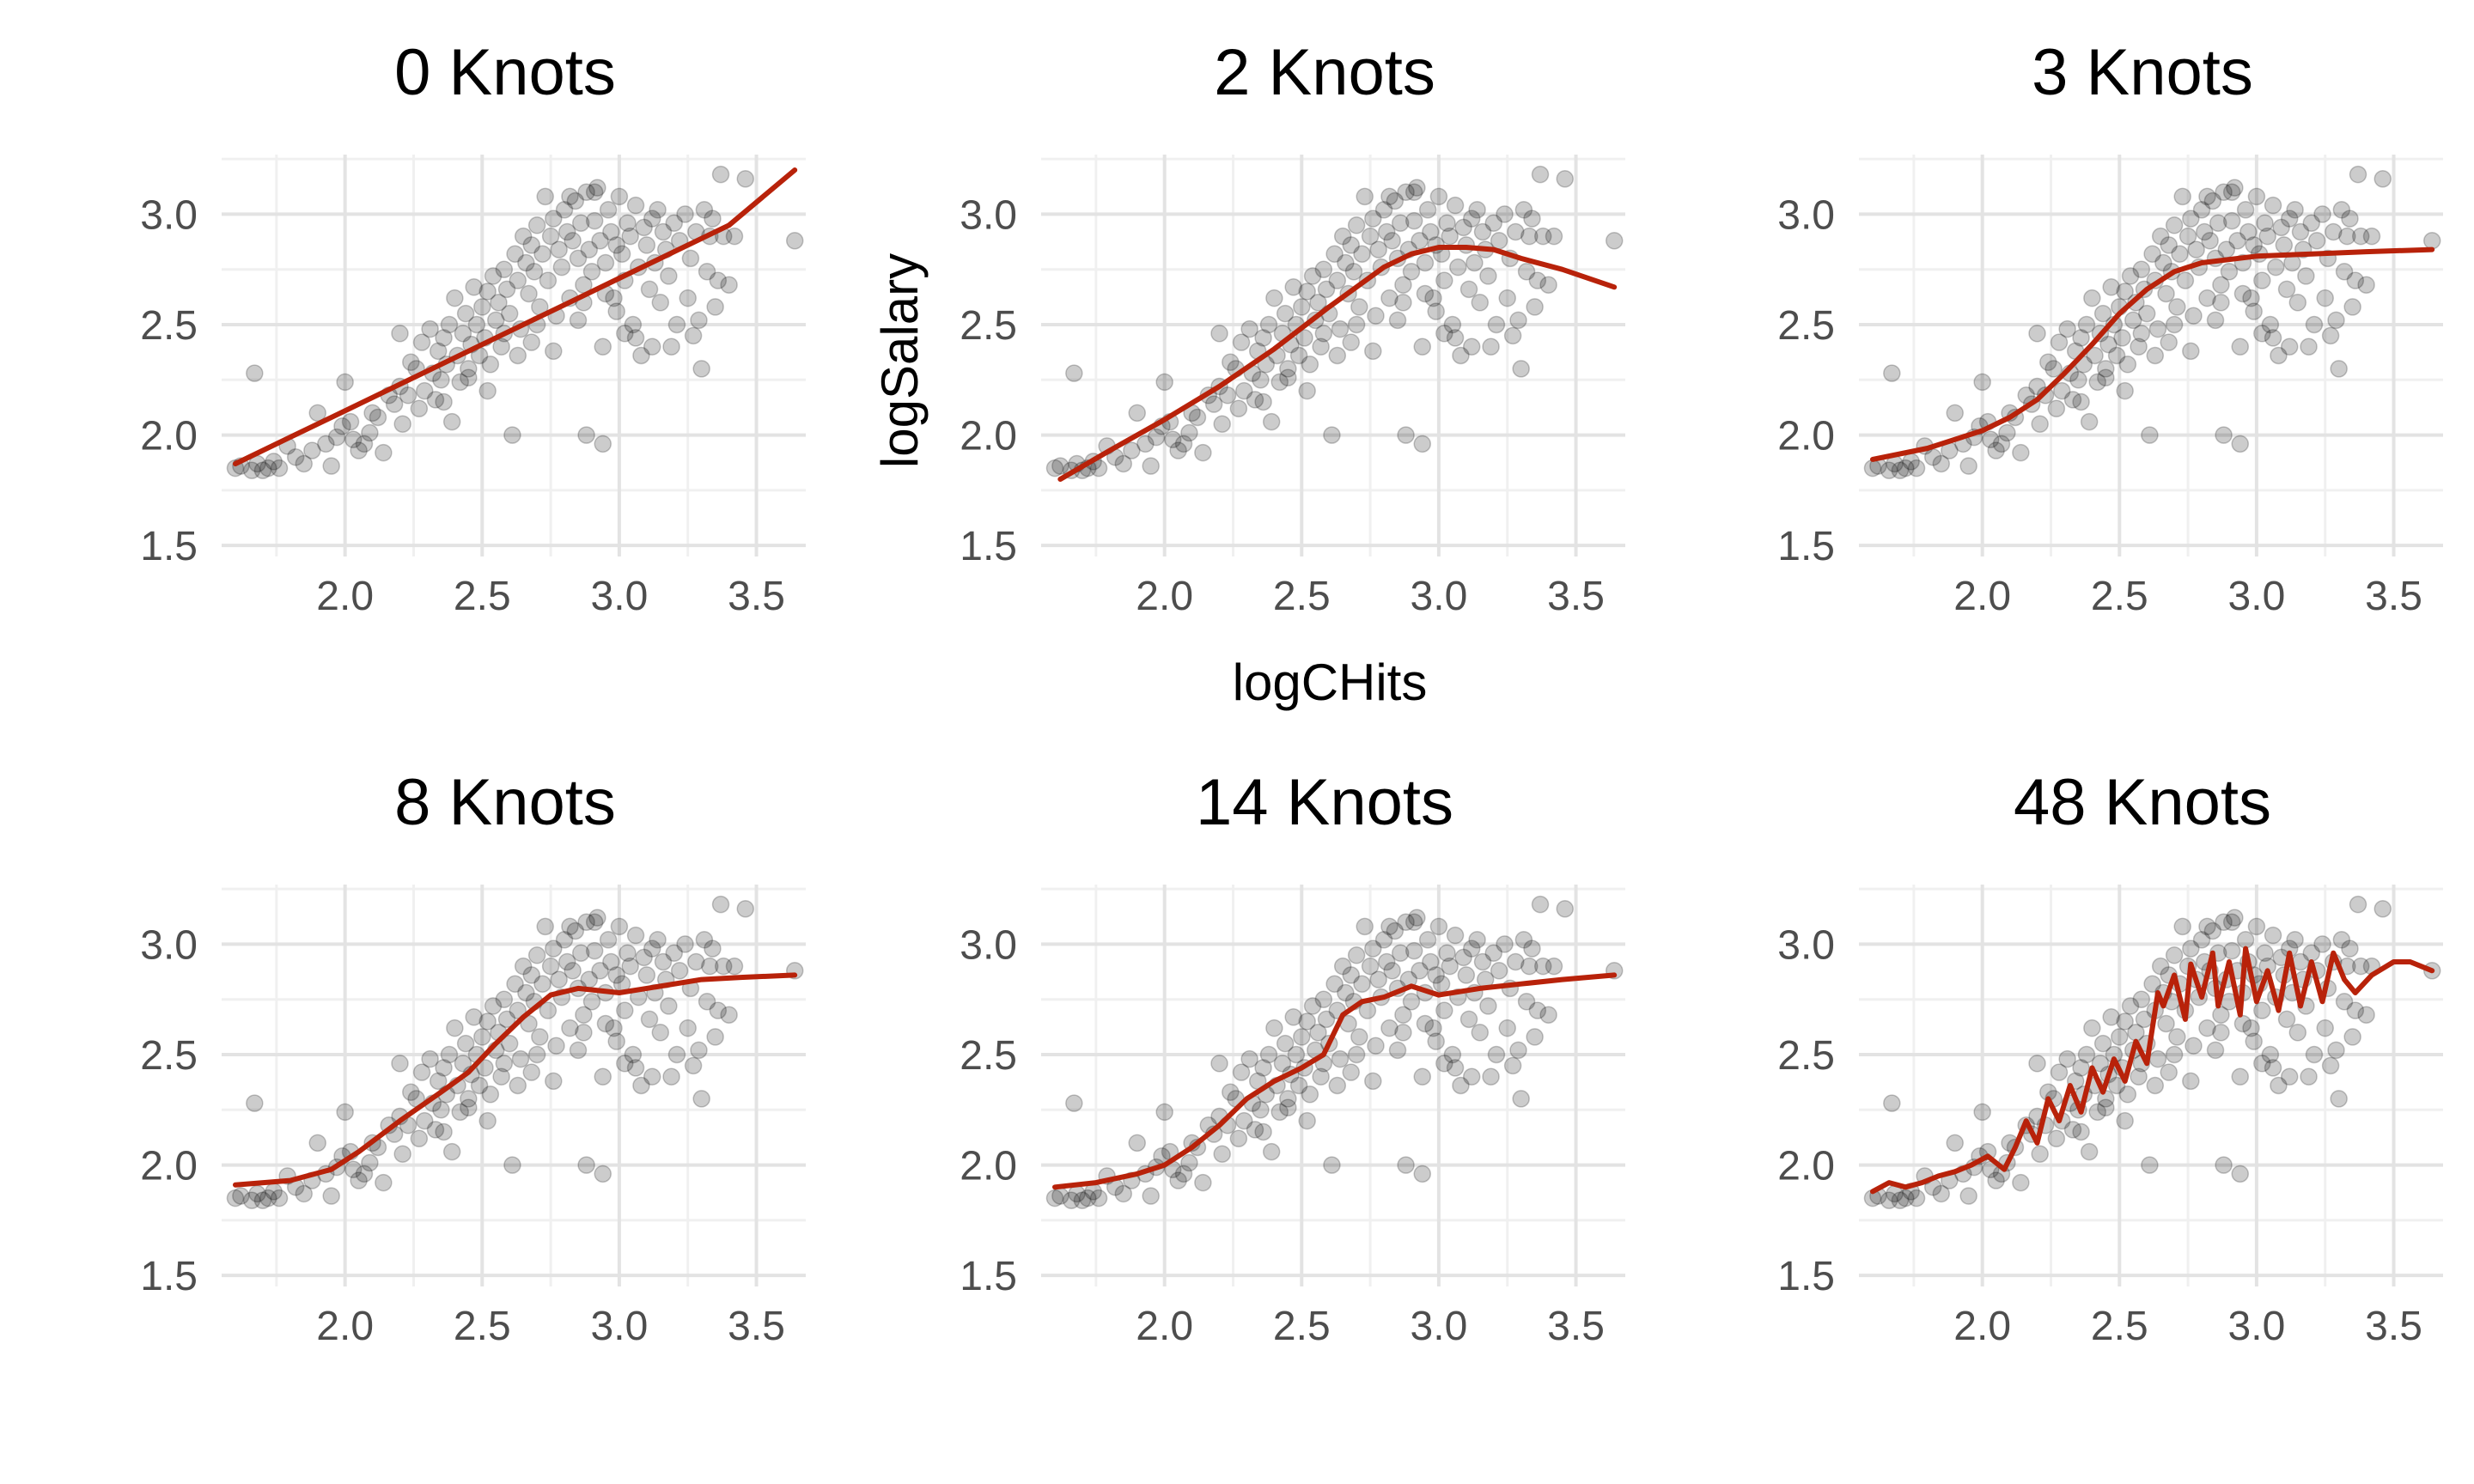  Describe the element at coordinates (515, 1080) in the screenshot. I see `fit-line` at that location.